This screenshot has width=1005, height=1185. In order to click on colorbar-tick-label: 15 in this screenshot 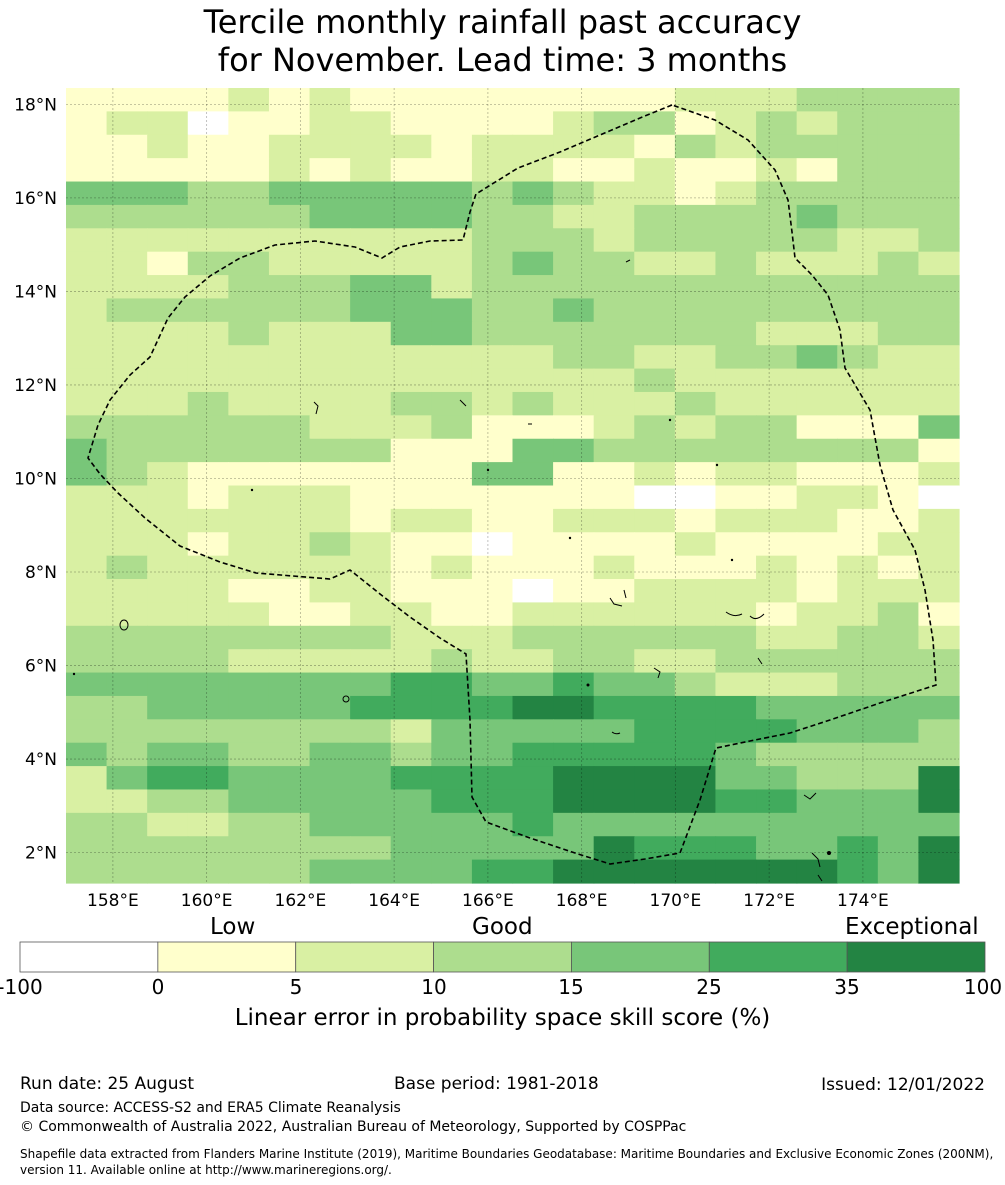, I will do `click(571, 987)`.